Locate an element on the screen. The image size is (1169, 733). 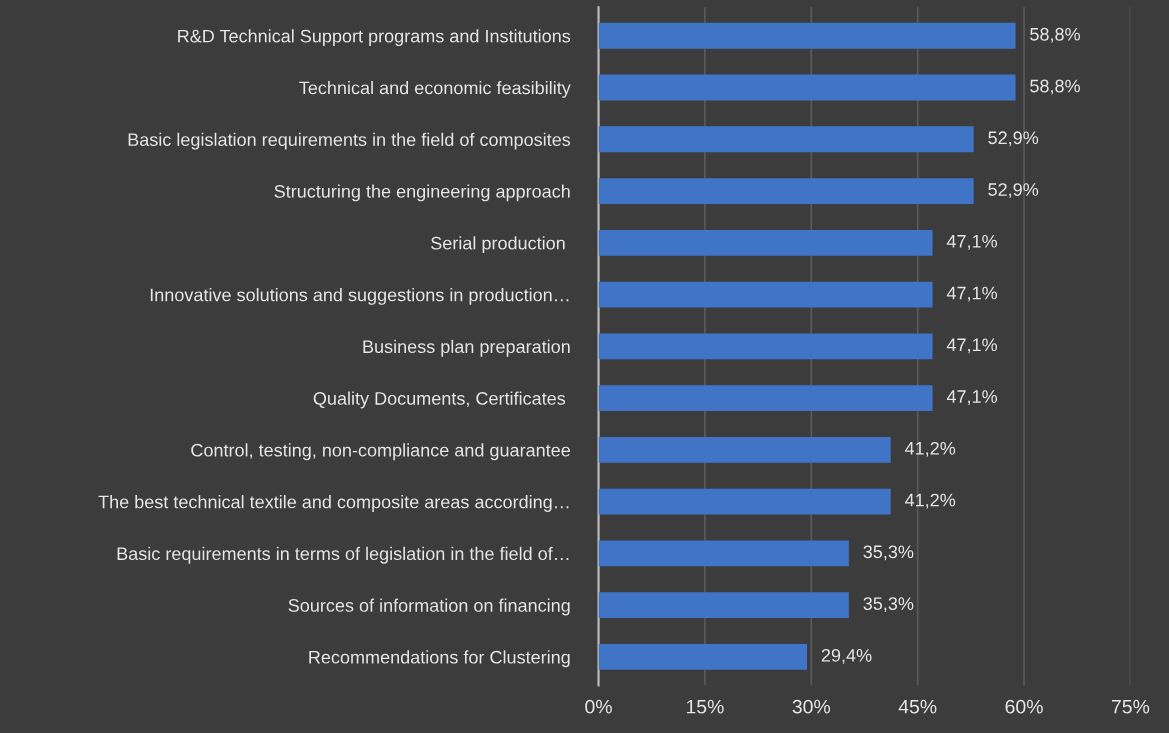
y-tick-label: Control, testing, non-compliance and guarantee is located at coordinates (380, 452).